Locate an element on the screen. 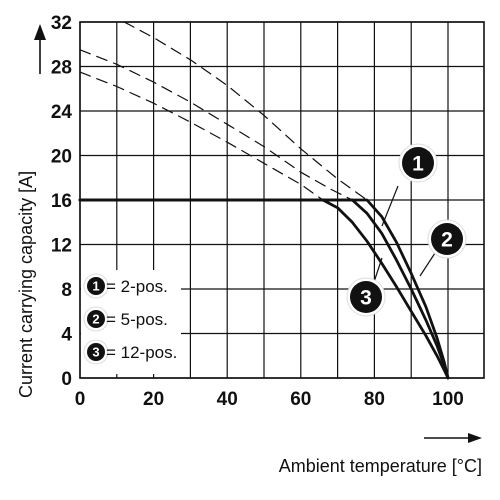  y-axis-label: Current carrying capacity [A] is located at coordinates (26, 284).